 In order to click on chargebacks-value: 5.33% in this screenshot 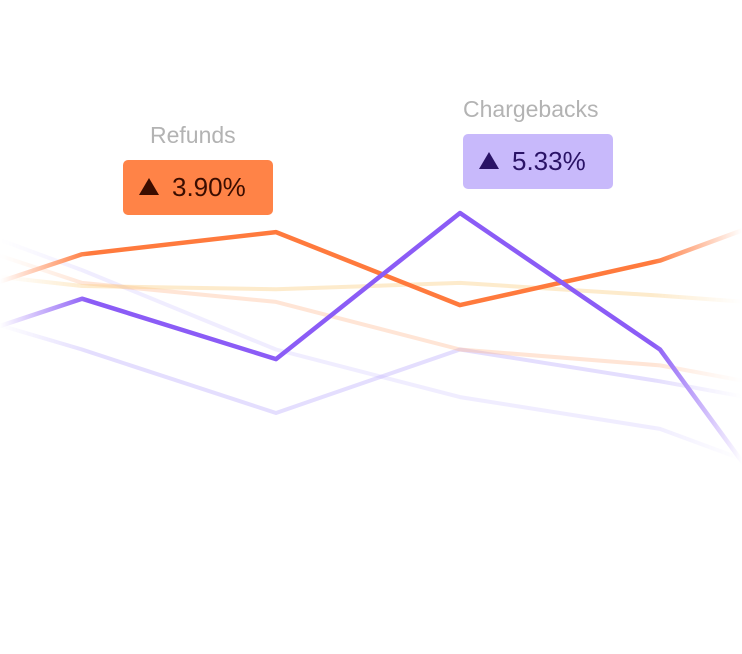, I will do `click(549, 161)`.